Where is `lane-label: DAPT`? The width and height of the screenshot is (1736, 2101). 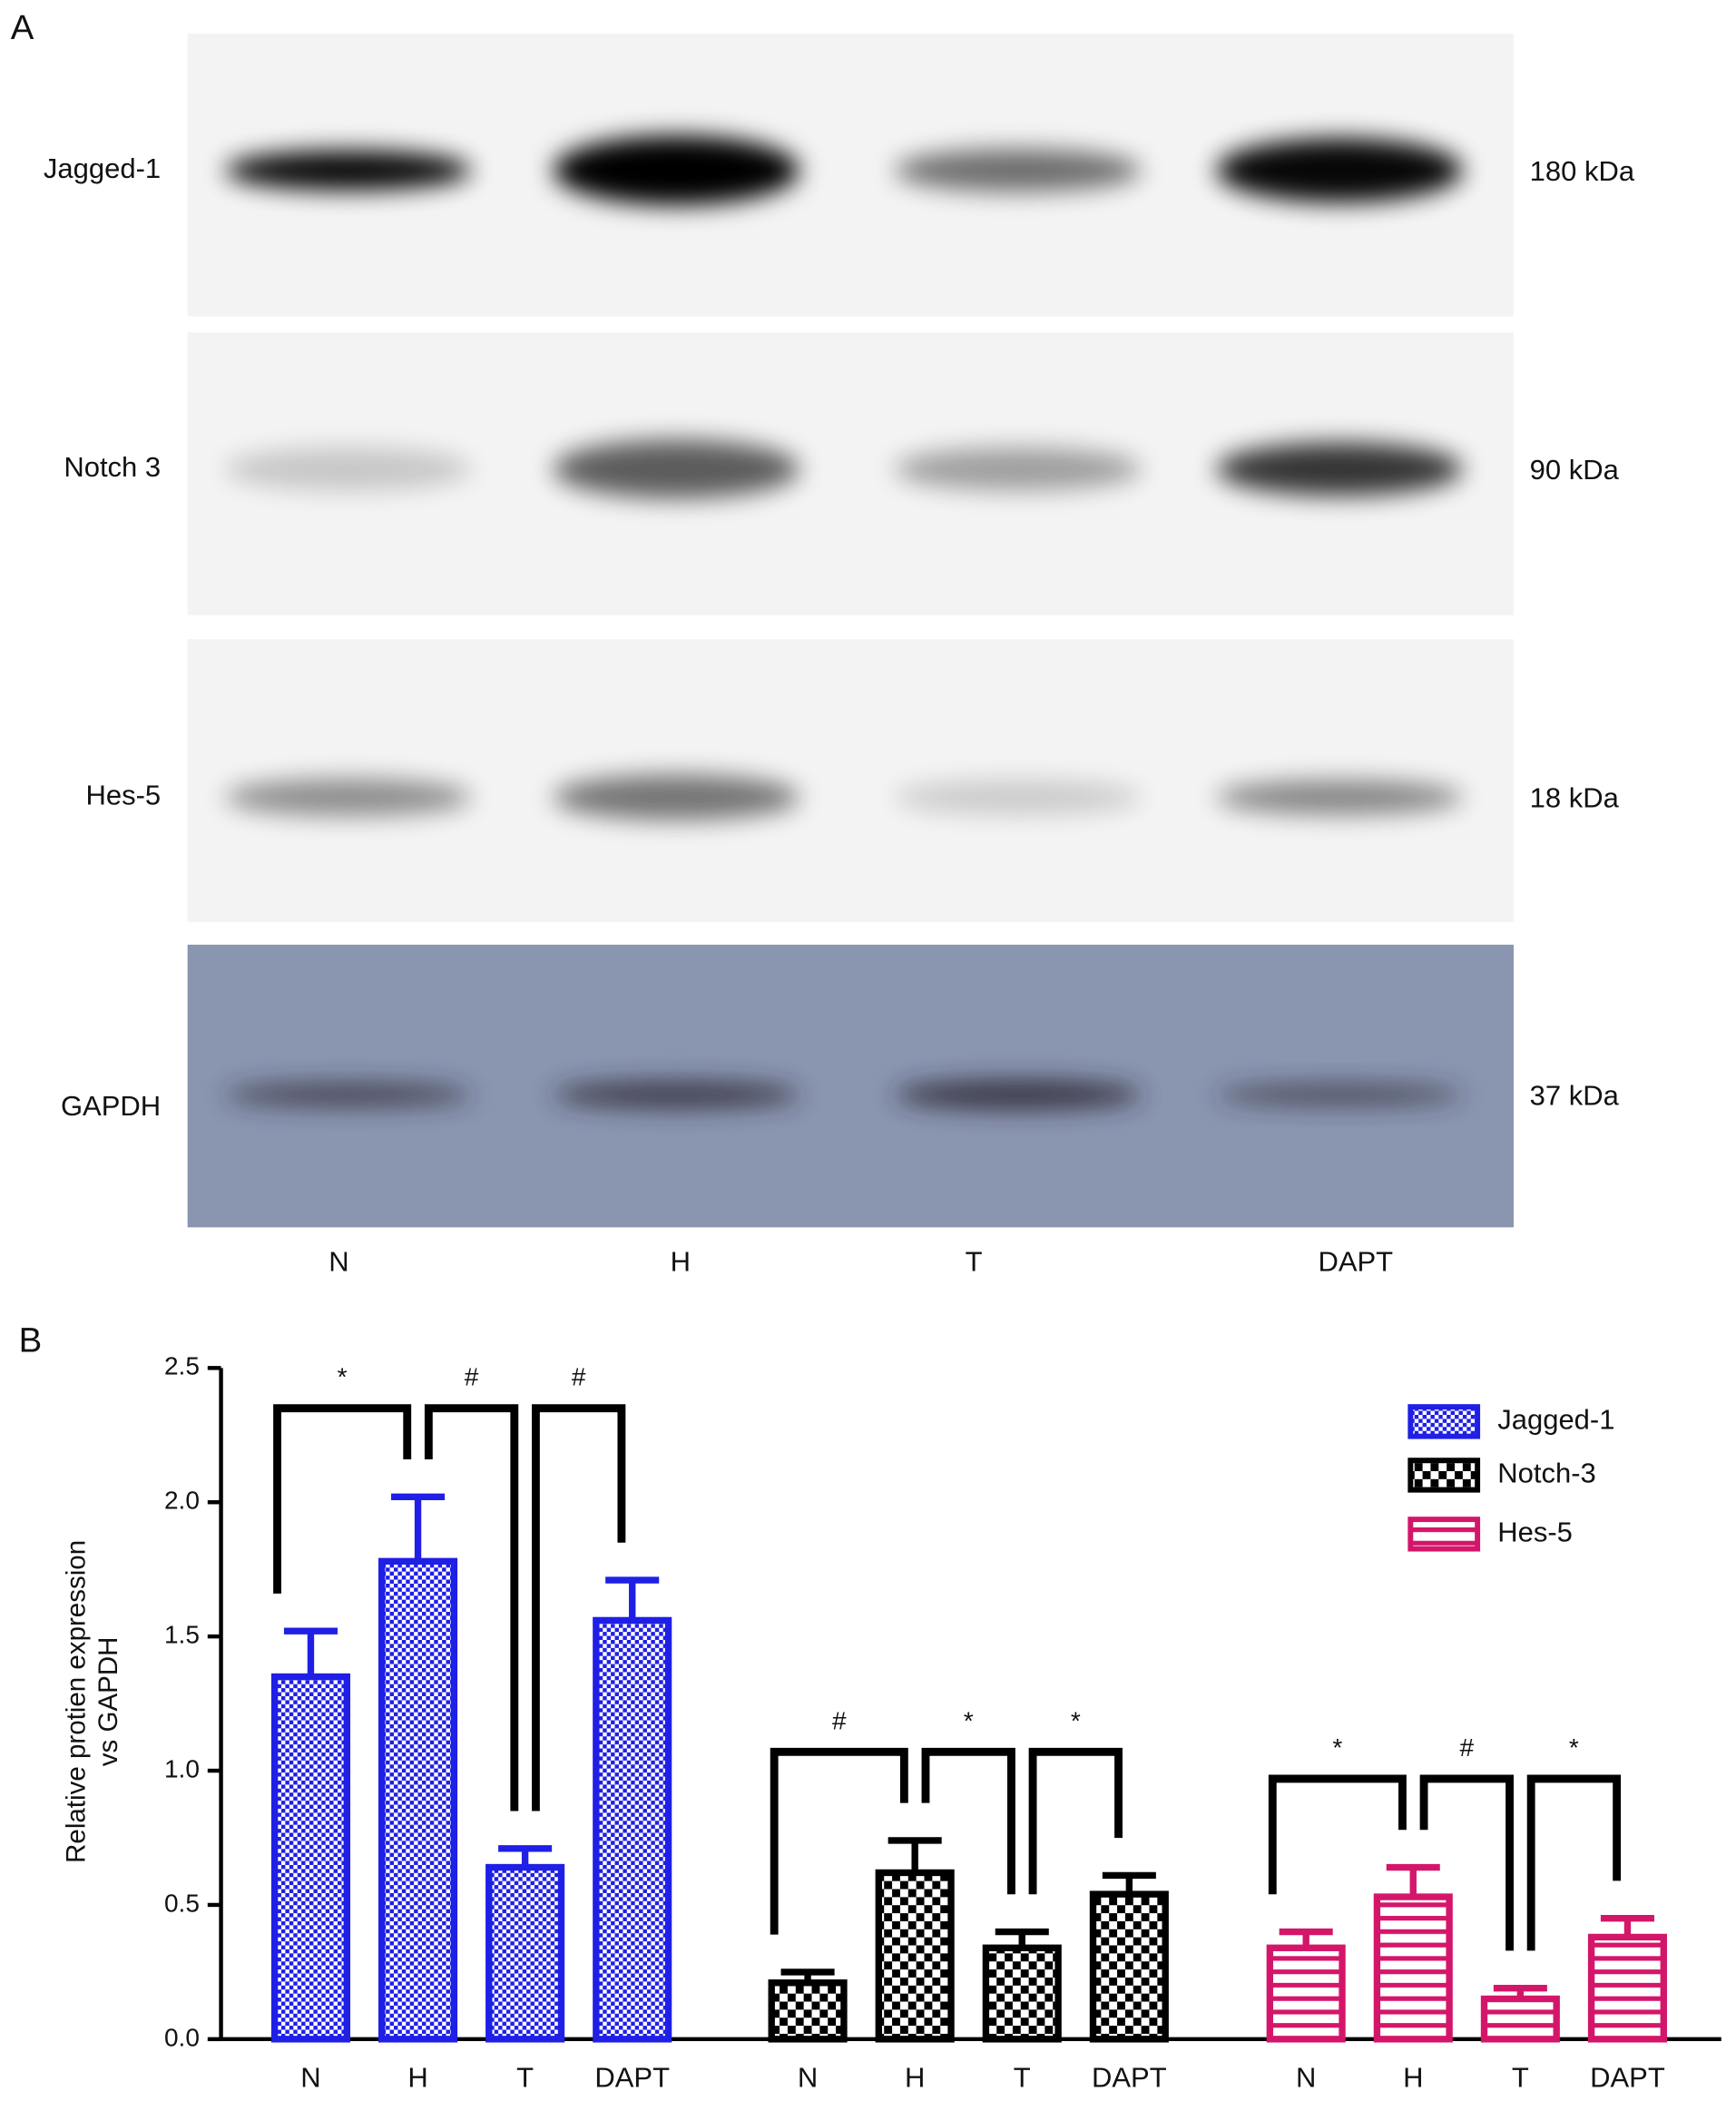 lane-label: DAPT is located at coordinates (1355, 1261).